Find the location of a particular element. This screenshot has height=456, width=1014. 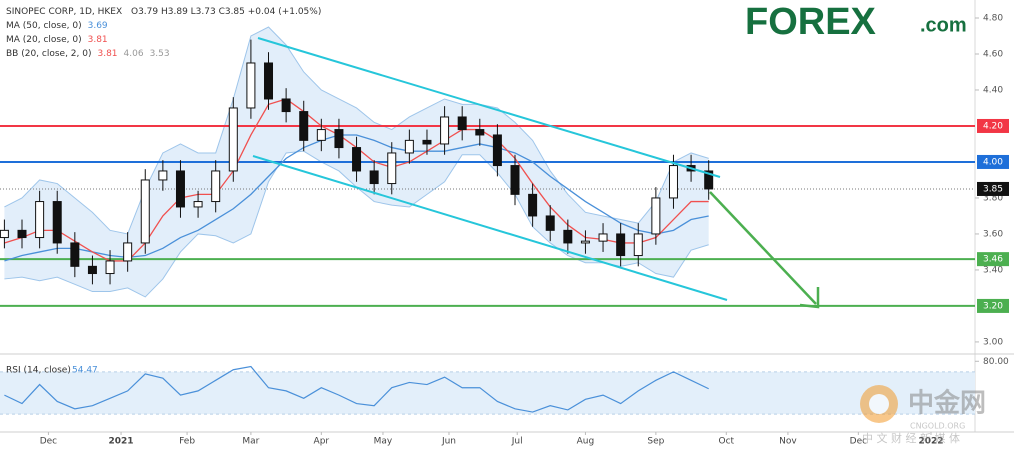

channel-upper is located at coordinates (489, 107).